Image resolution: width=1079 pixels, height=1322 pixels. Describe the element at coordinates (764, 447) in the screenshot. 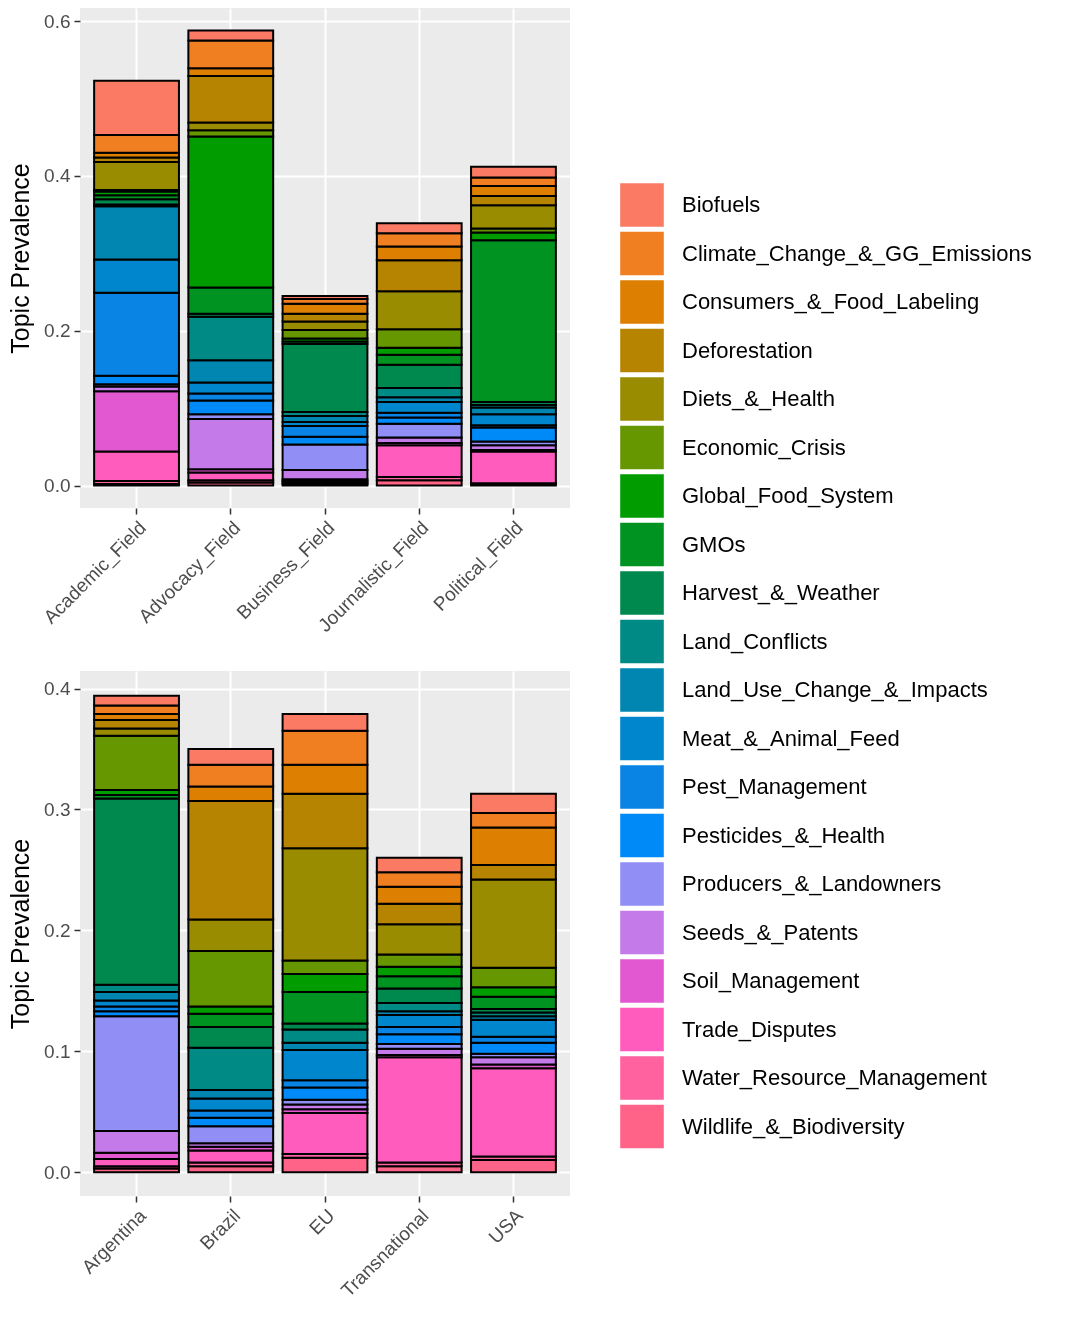

I see `legend-label: Economic_Crisis` at that location.